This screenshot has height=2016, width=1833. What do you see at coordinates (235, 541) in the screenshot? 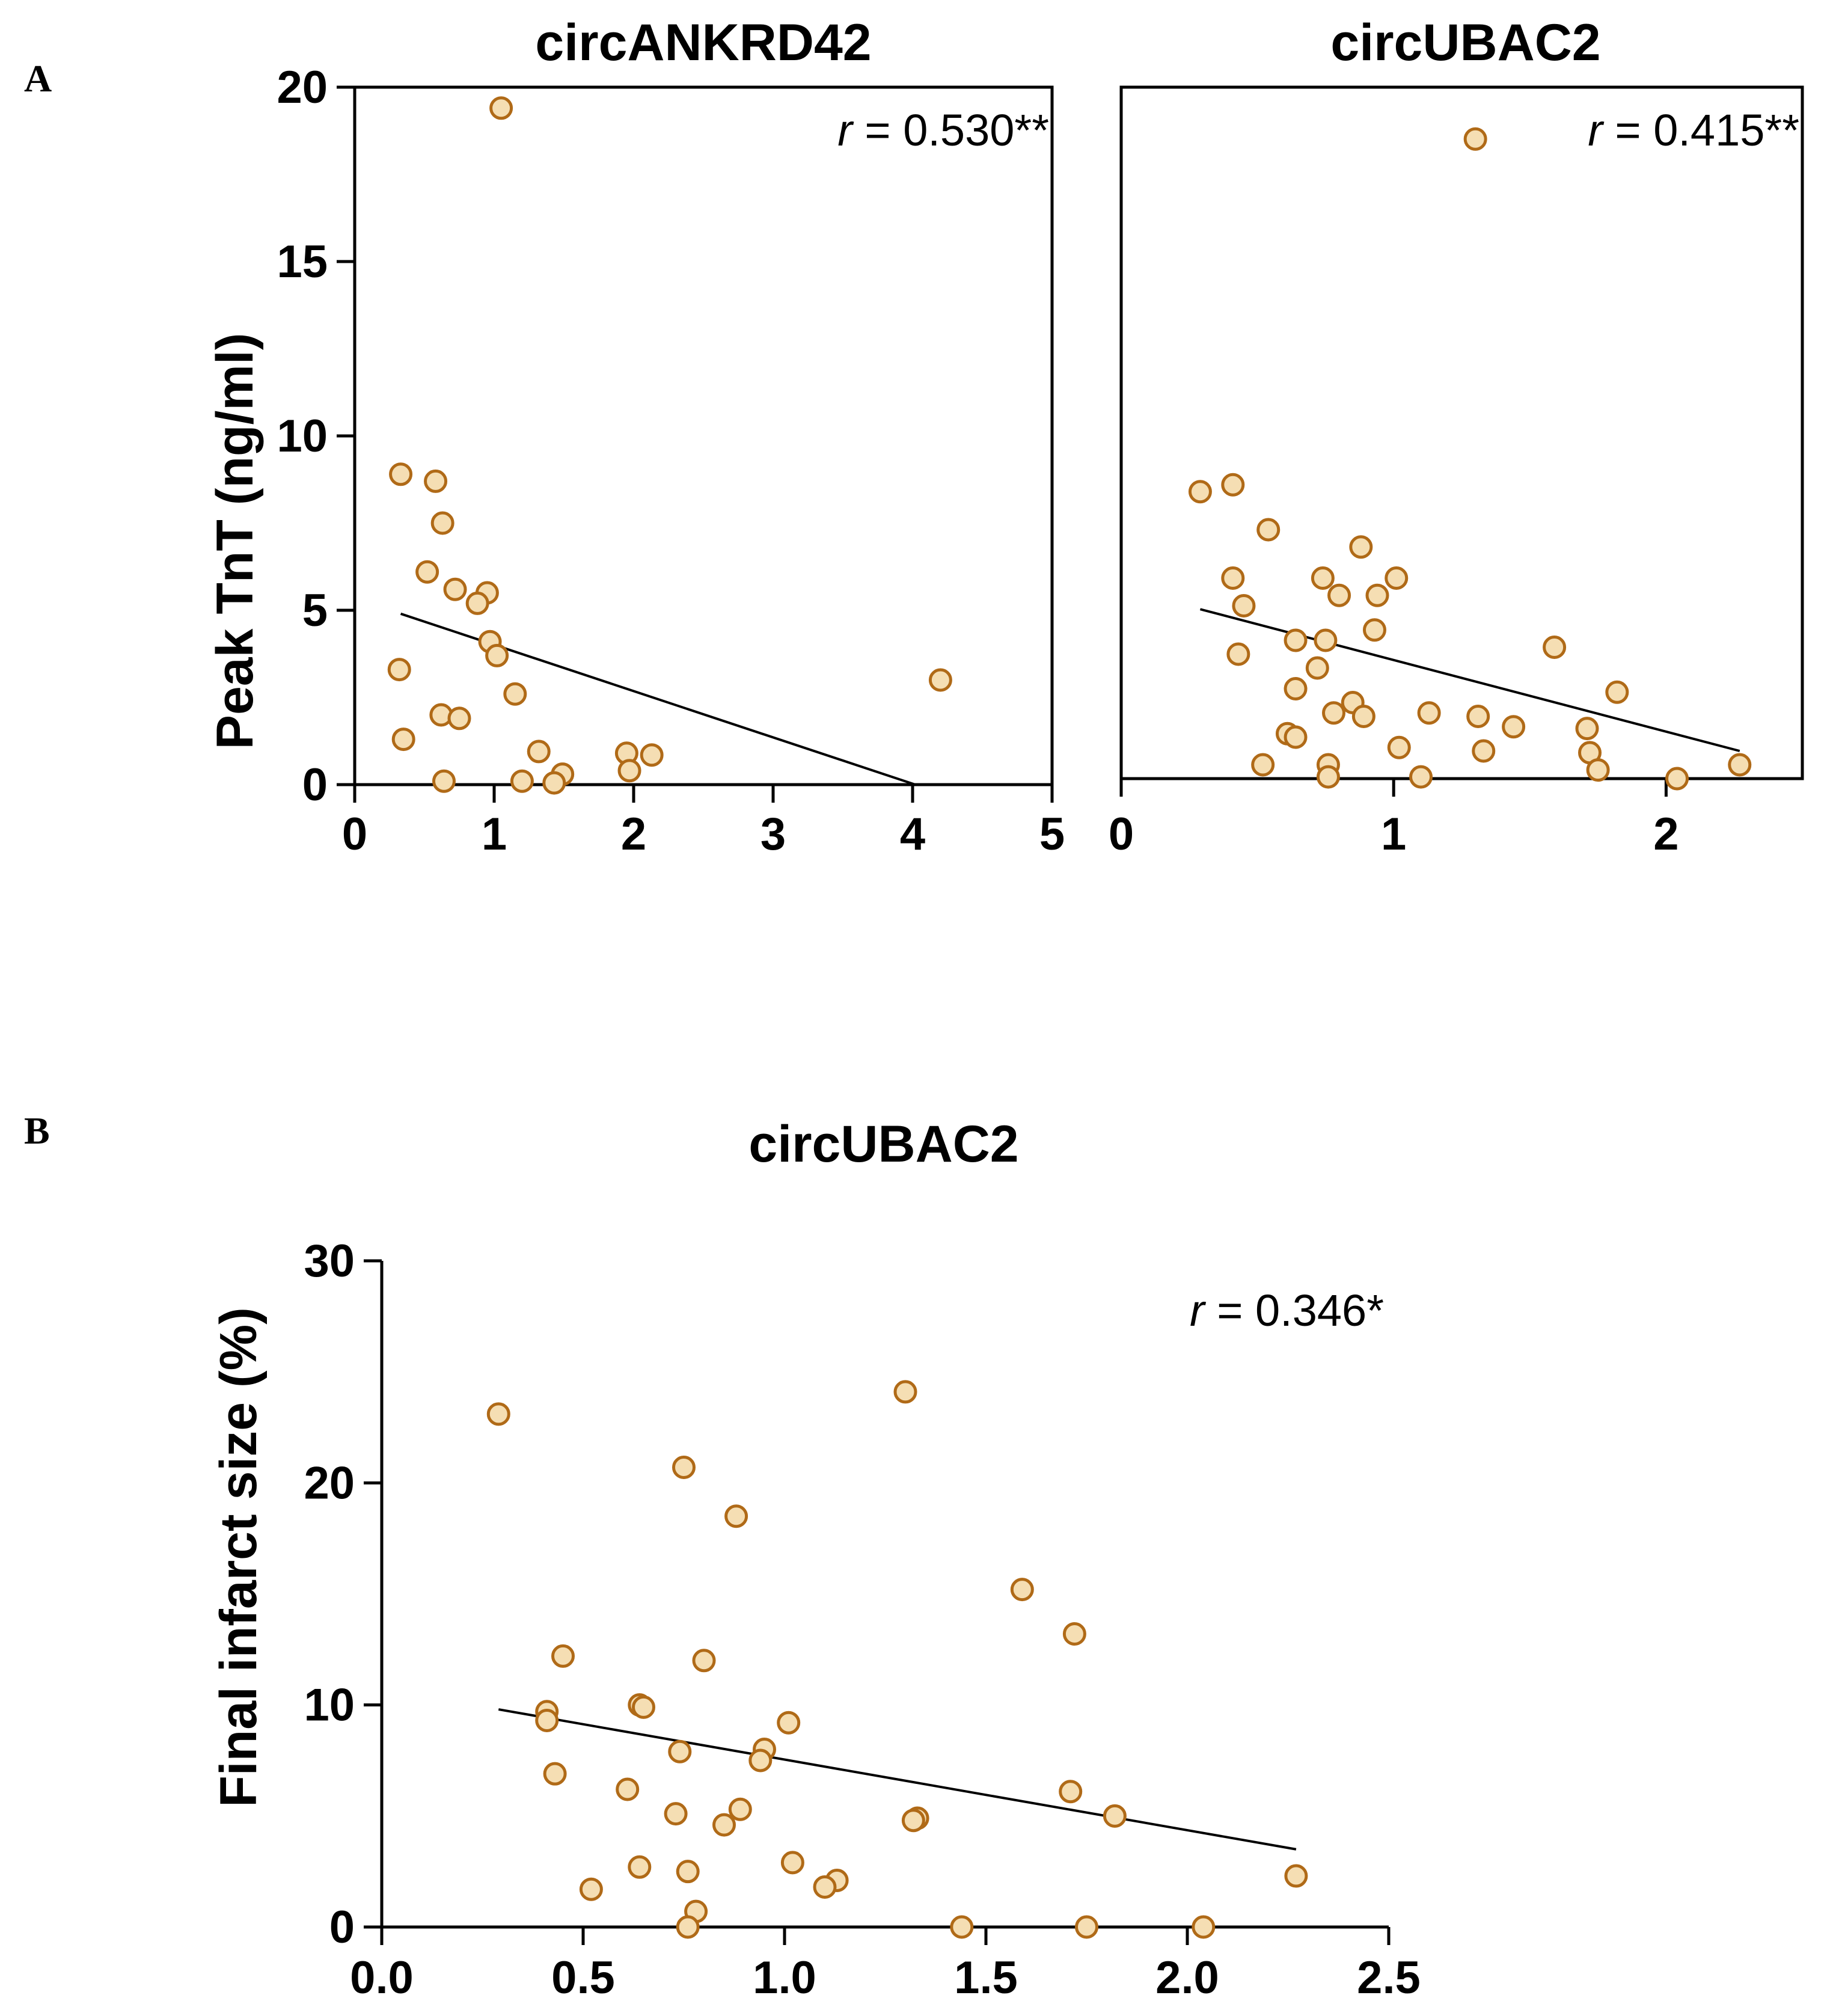
I see `y-axis-label: Peak TnT (ng/ml)` at bounding box center [235, 541].